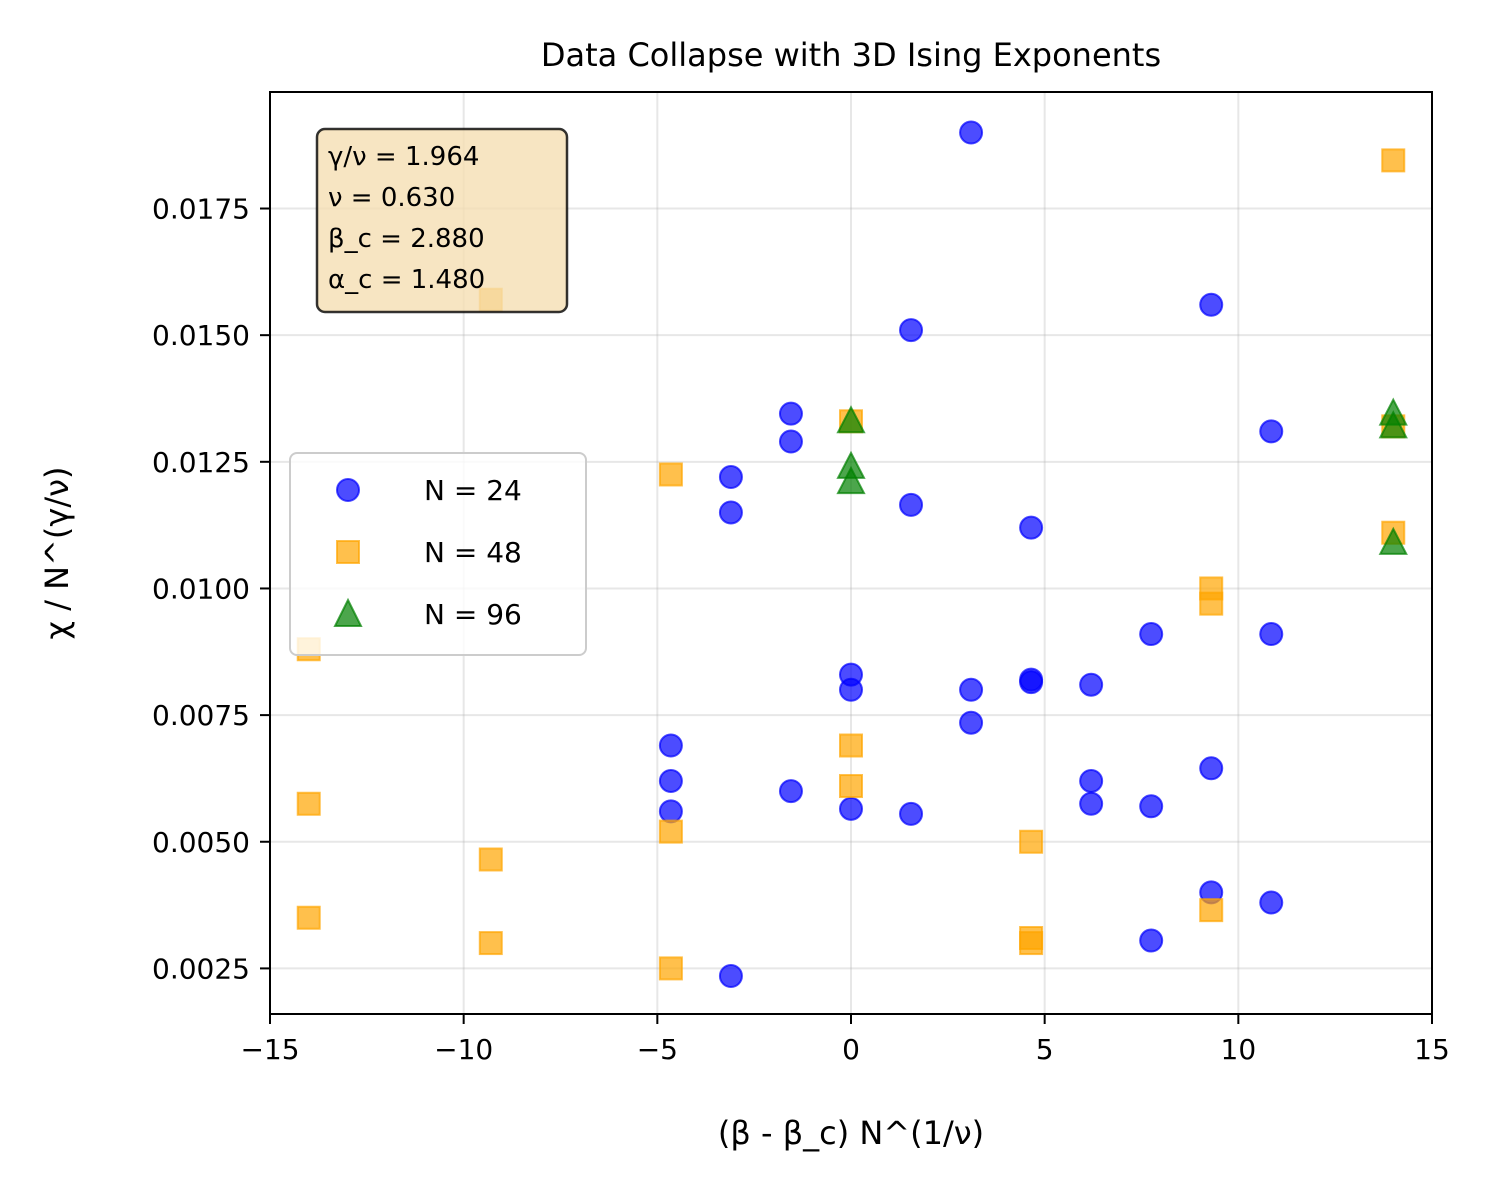 The image size is (1488, 1184). I want to click on y-tick-label: 0.0100, so click(201, 588).